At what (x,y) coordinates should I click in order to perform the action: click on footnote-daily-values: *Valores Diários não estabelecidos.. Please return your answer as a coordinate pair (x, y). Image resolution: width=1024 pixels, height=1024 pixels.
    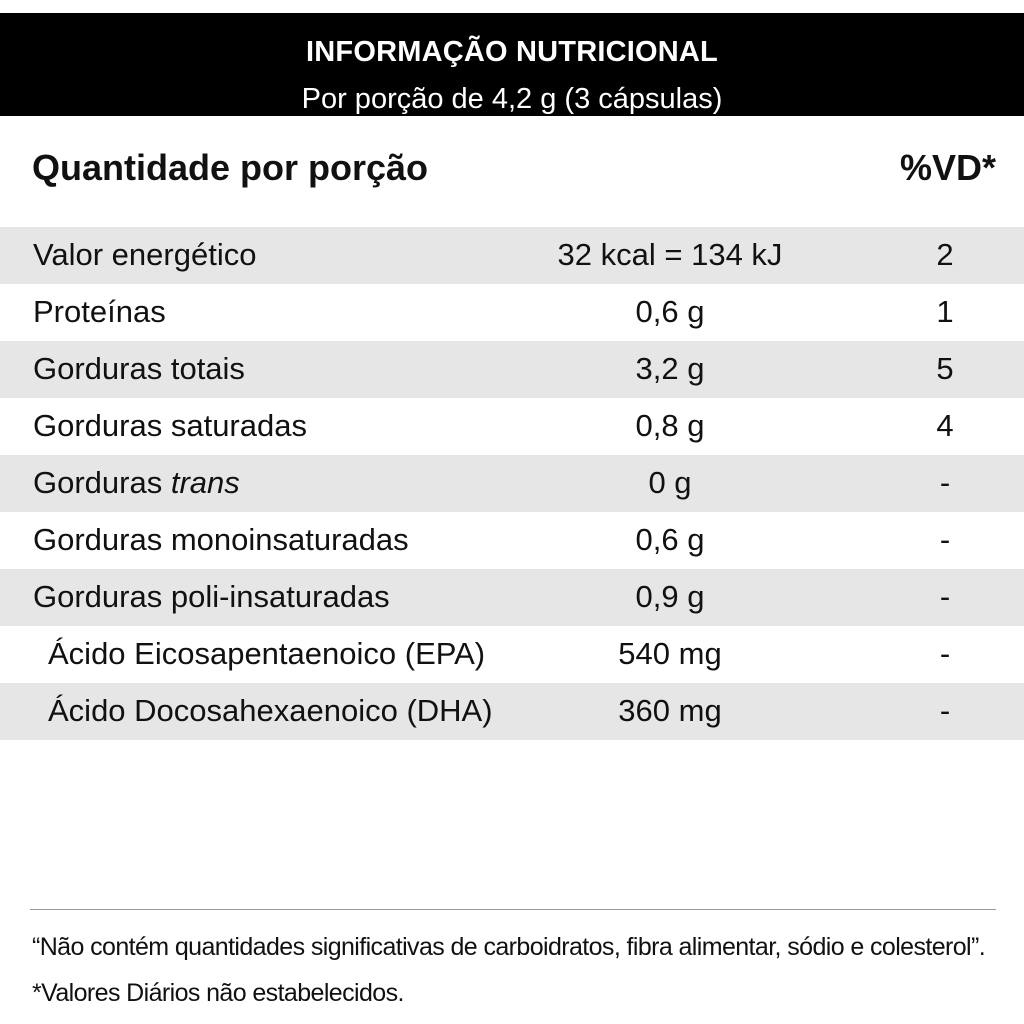
    Looking at the image, I should click on (218, 993).